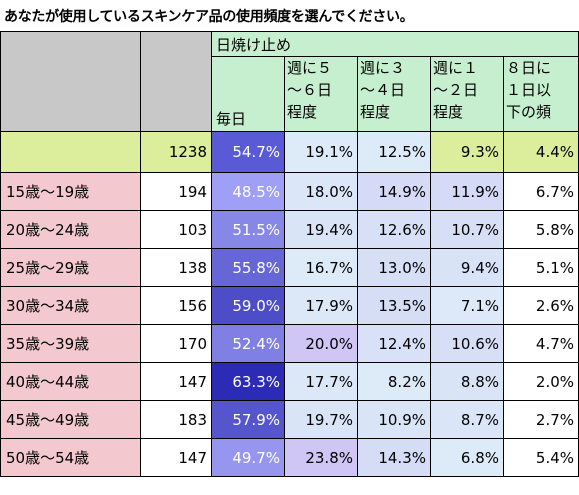 The image size is (579, 495). I want to click on column-header-line: 週に１, so click(456, 68).